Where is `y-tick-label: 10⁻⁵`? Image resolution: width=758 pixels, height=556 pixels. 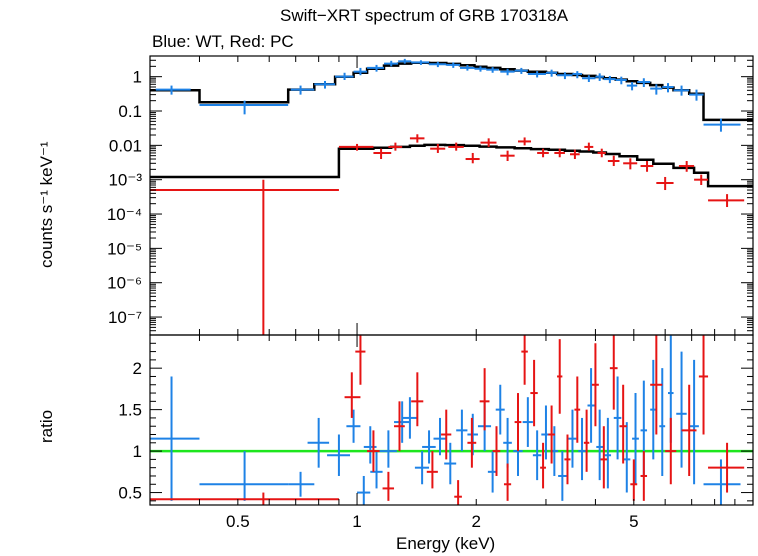 y-tick-label: 10⁻⁵ is located at coordinates (124, 248).